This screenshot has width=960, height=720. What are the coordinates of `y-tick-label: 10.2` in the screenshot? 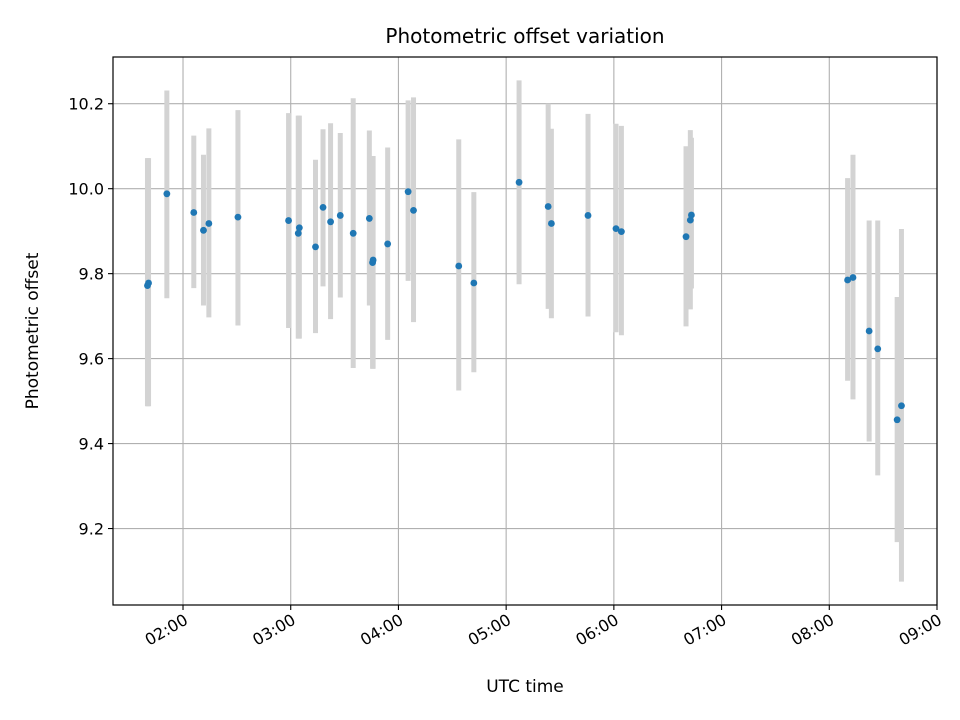 It's located at (86, 104).